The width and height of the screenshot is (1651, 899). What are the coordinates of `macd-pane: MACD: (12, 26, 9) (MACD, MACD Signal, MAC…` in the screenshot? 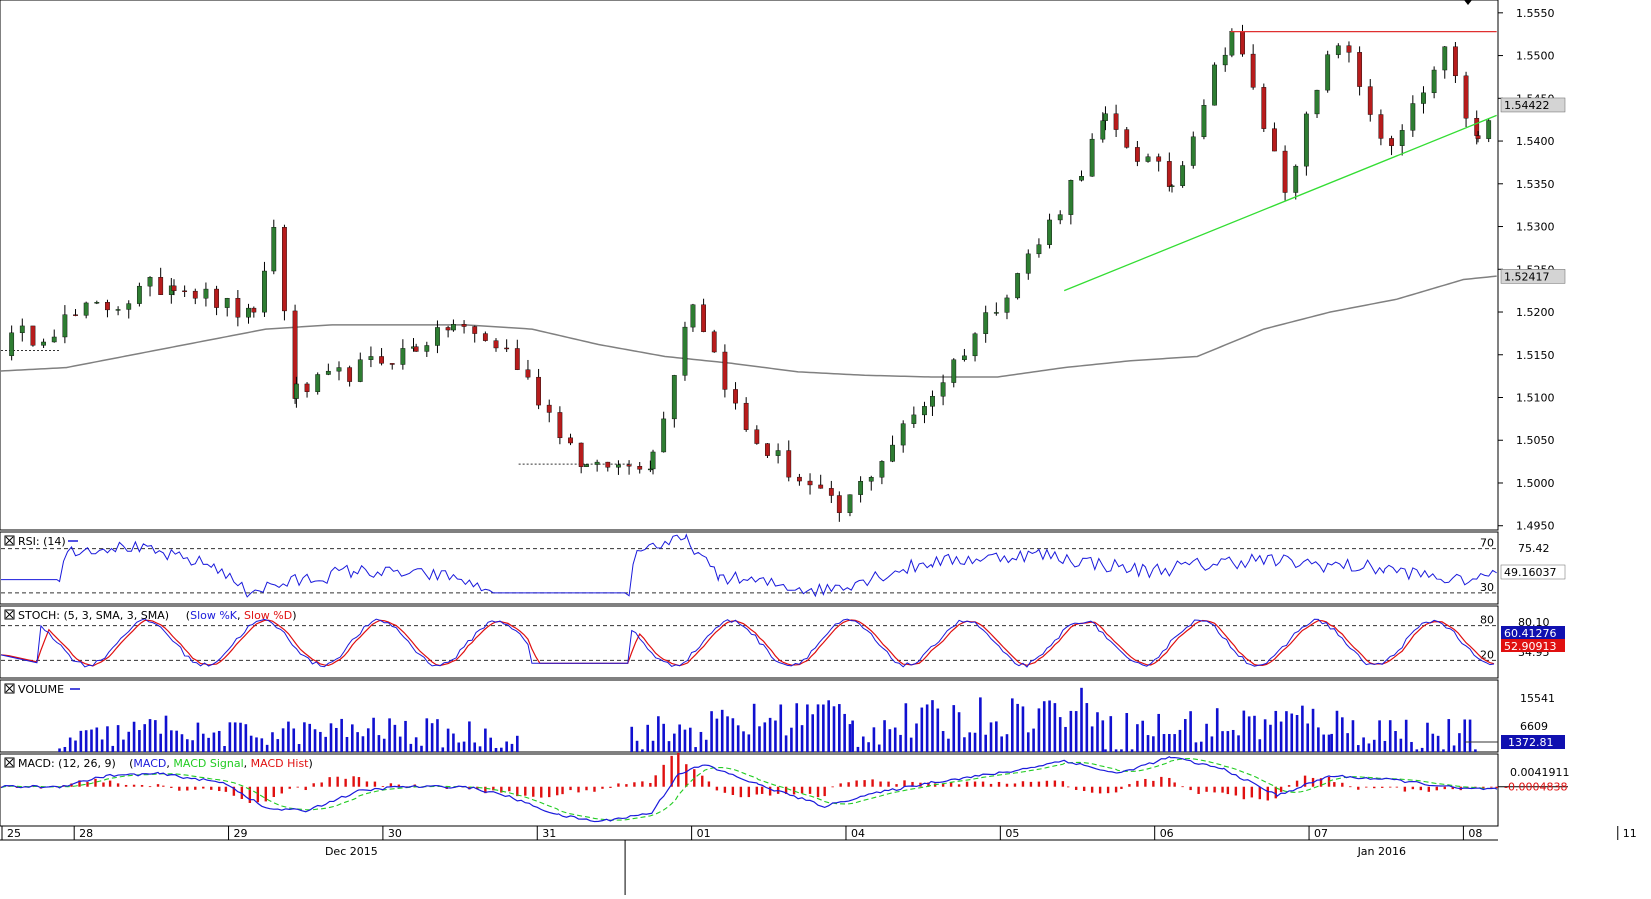 It's located at (785, 789).